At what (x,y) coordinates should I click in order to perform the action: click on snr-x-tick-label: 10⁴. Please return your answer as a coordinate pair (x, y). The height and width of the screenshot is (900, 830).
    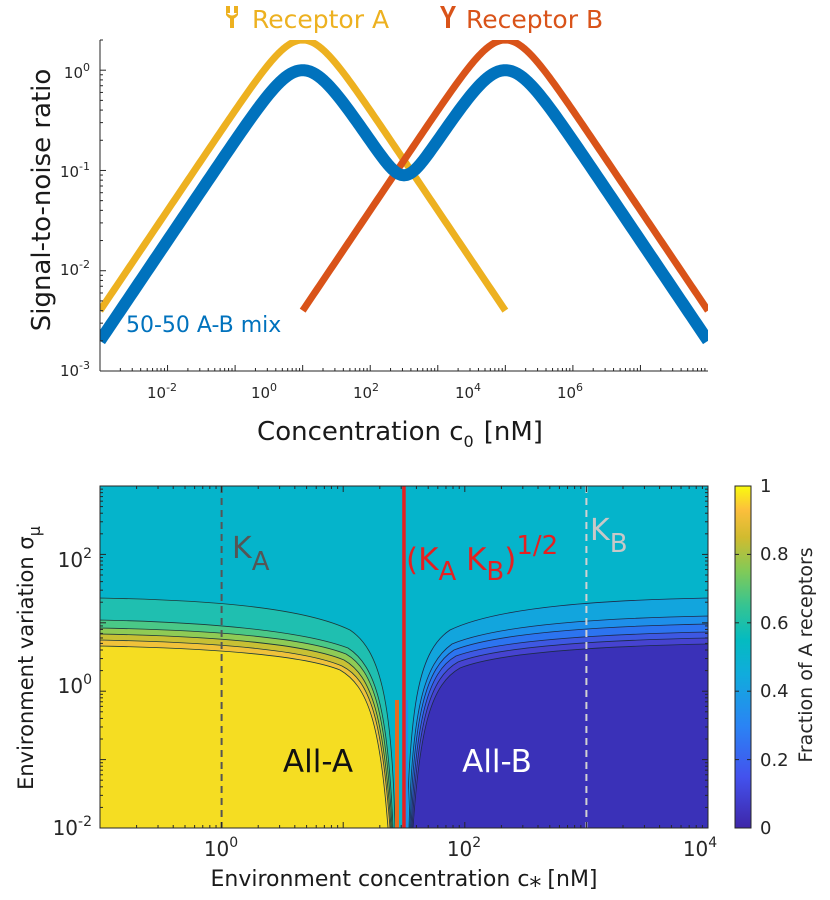
    Looking at the image, I should click on (468, 391).